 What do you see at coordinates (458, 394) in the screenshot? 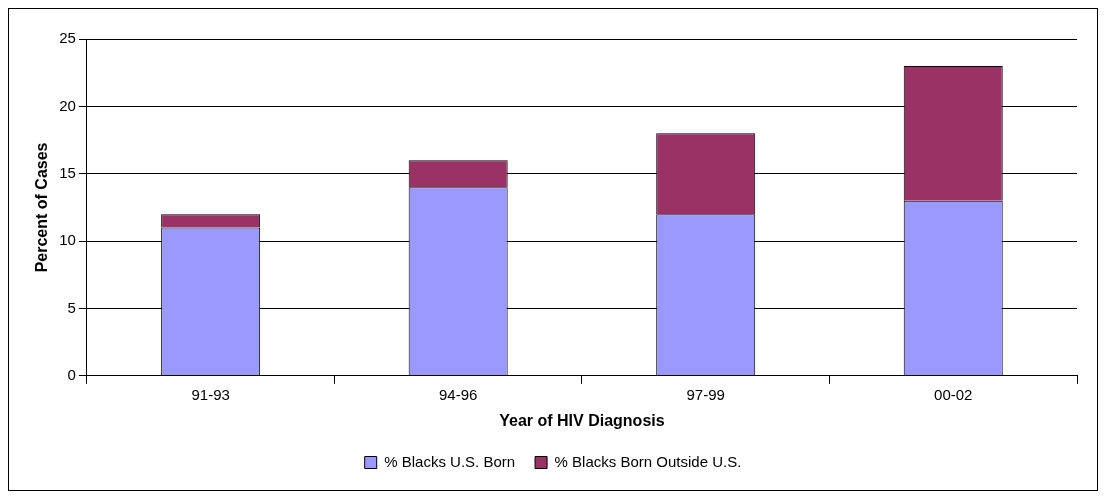
I see `x-tick-label: 94-96` at bounding box center [458, 394].